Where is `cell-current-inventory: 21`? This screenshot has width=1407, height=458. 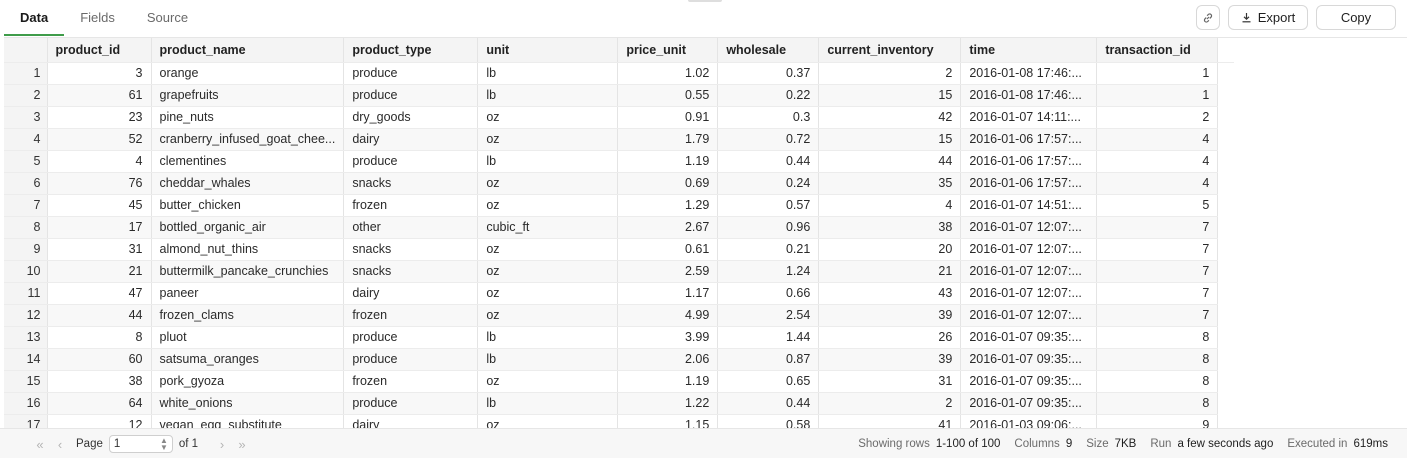
cell-current-inventory: 21 is located at coordinates (890, 271).